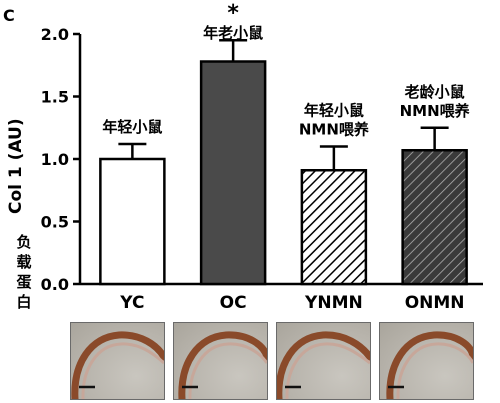 This screenshot has width=500, height=403. Describe the element at coordinates (233, 303) in the screenshot. I see `category-label: OC` at that location.